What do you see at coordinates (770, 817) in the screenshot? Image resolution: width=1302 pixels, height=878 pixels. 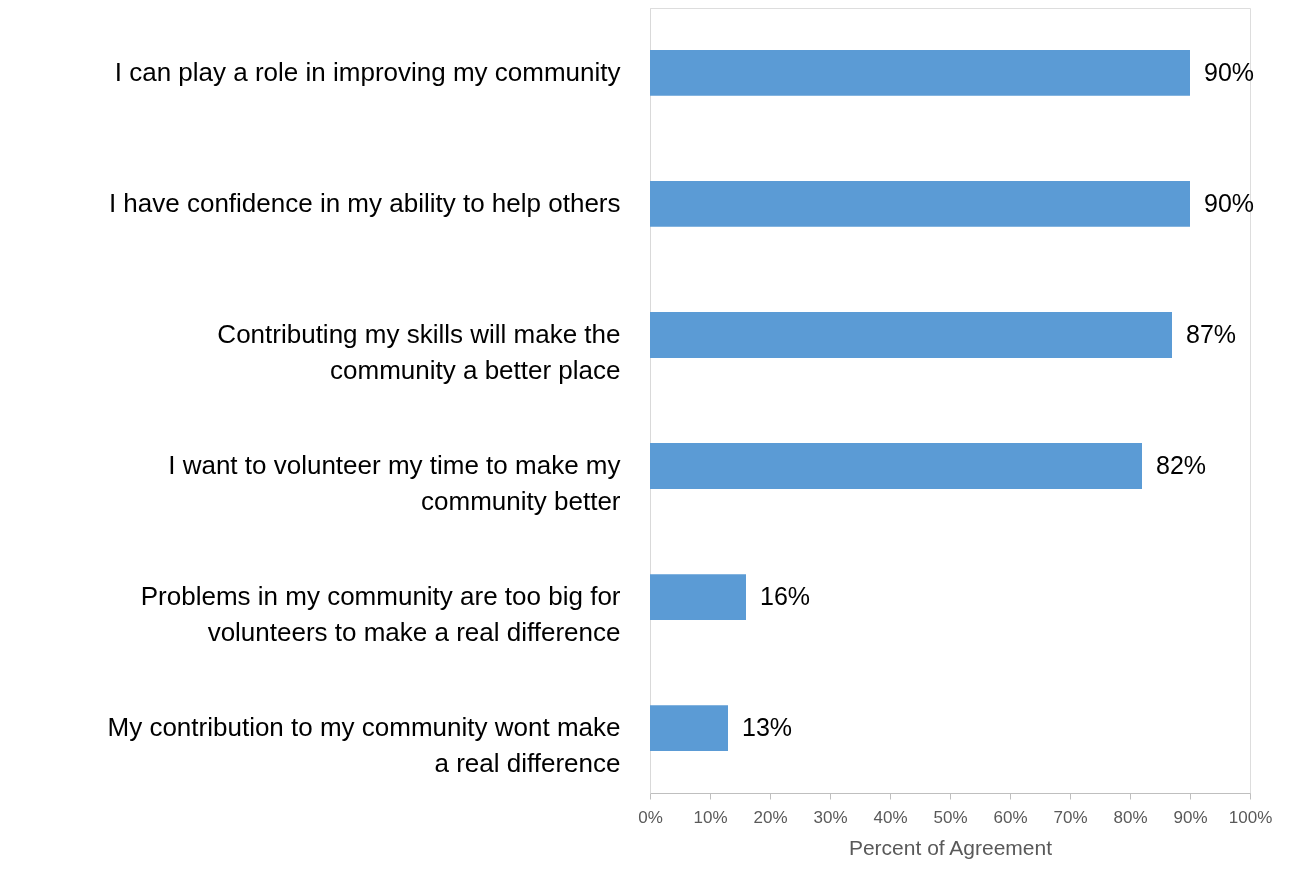 I see `x-tick-label: 20%` at bounding box center [770, 817].